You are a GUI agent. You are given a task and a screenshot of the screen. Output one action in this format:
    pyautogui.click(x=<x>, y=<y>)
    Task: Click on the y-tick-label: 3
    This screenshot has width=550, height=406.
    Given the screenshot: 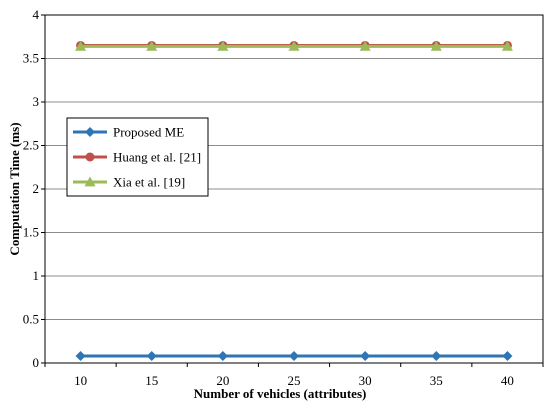 What is the action you would take?
    pyautogui.click(x=36, y=101)
    